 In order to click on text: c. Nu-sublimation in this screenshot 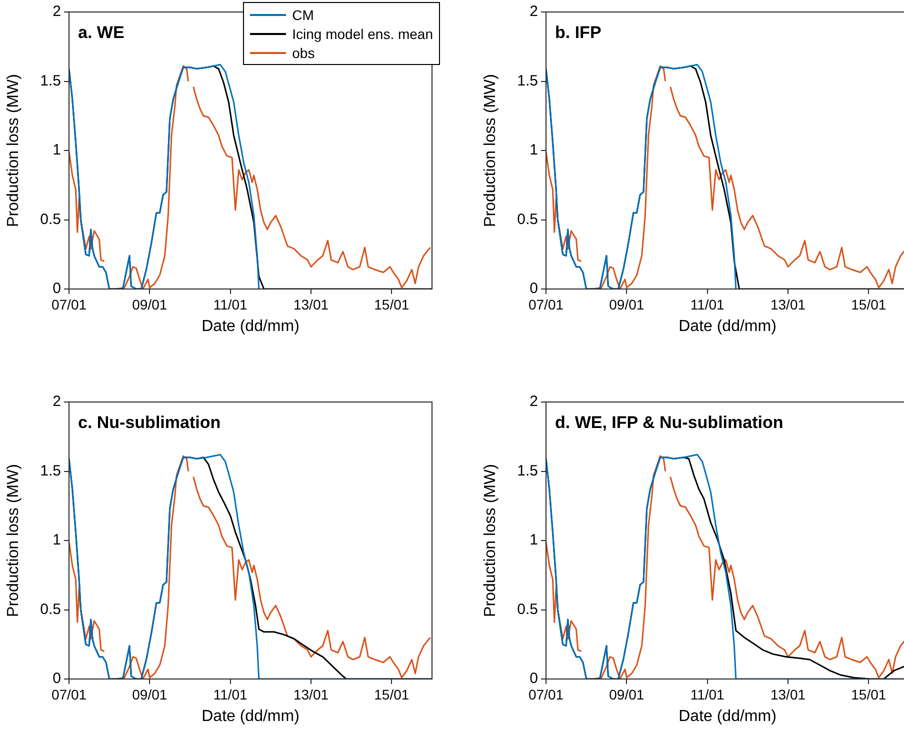, I will do `click(149, 422)`.